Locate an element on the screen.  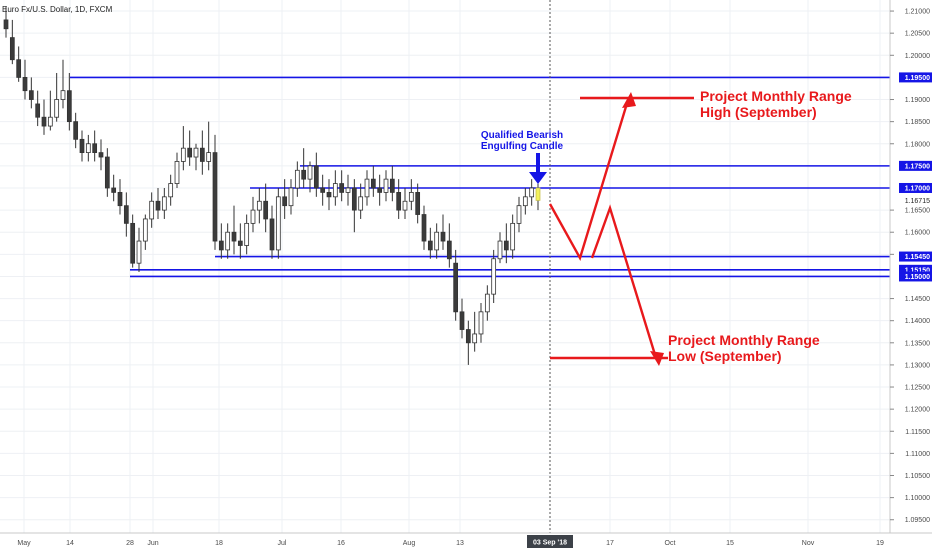
down-arrow-head-icon is located at coordinates (538, 178).